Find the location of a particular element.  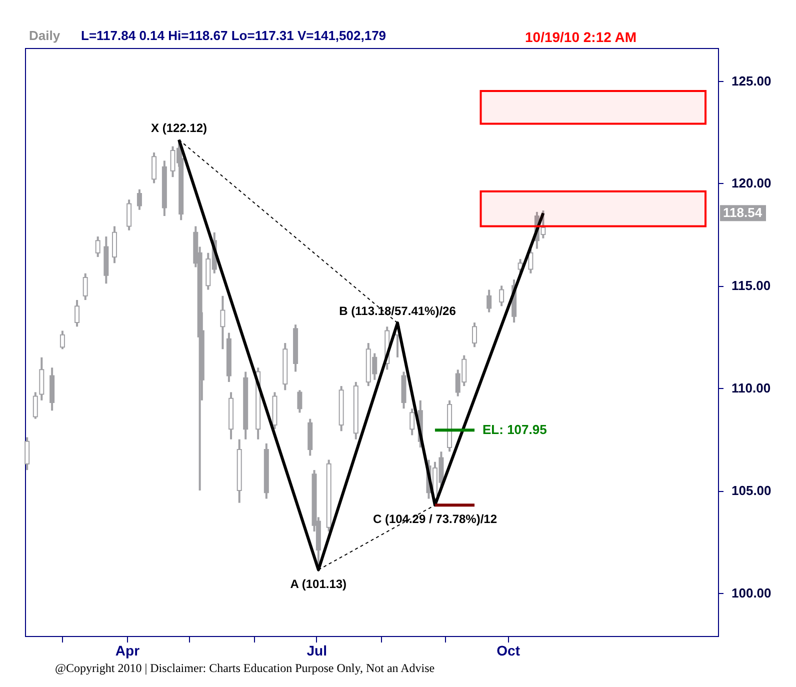

x-tick-label: Apr is located at coordinates (127, 650).